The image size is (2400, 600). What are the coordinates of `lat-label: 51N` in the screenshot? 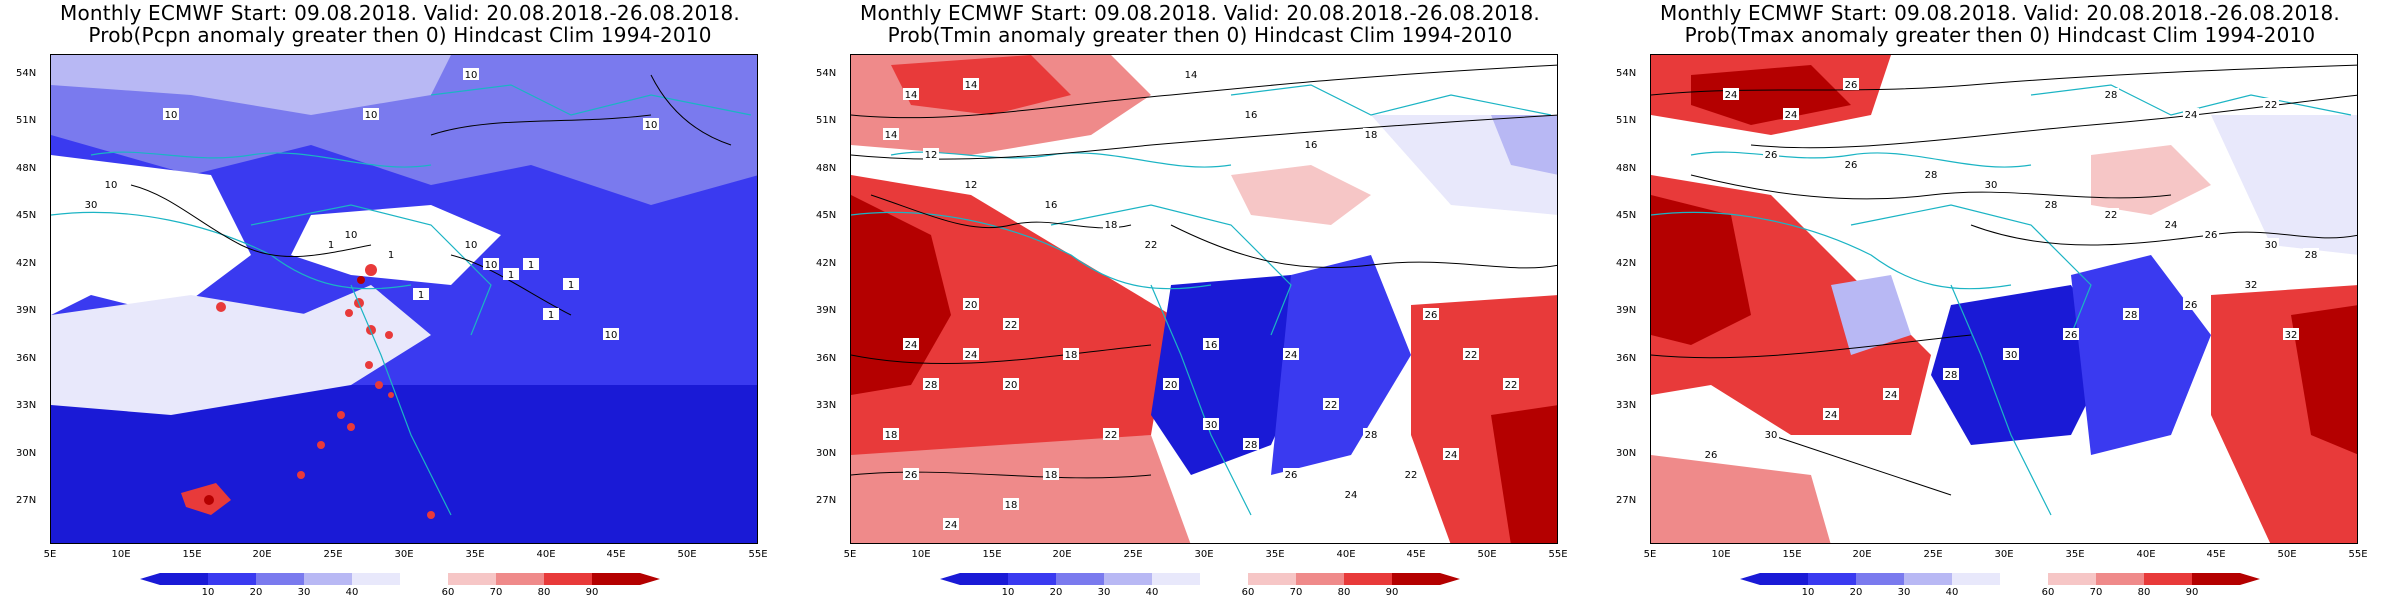 It's located at (1626, 120).